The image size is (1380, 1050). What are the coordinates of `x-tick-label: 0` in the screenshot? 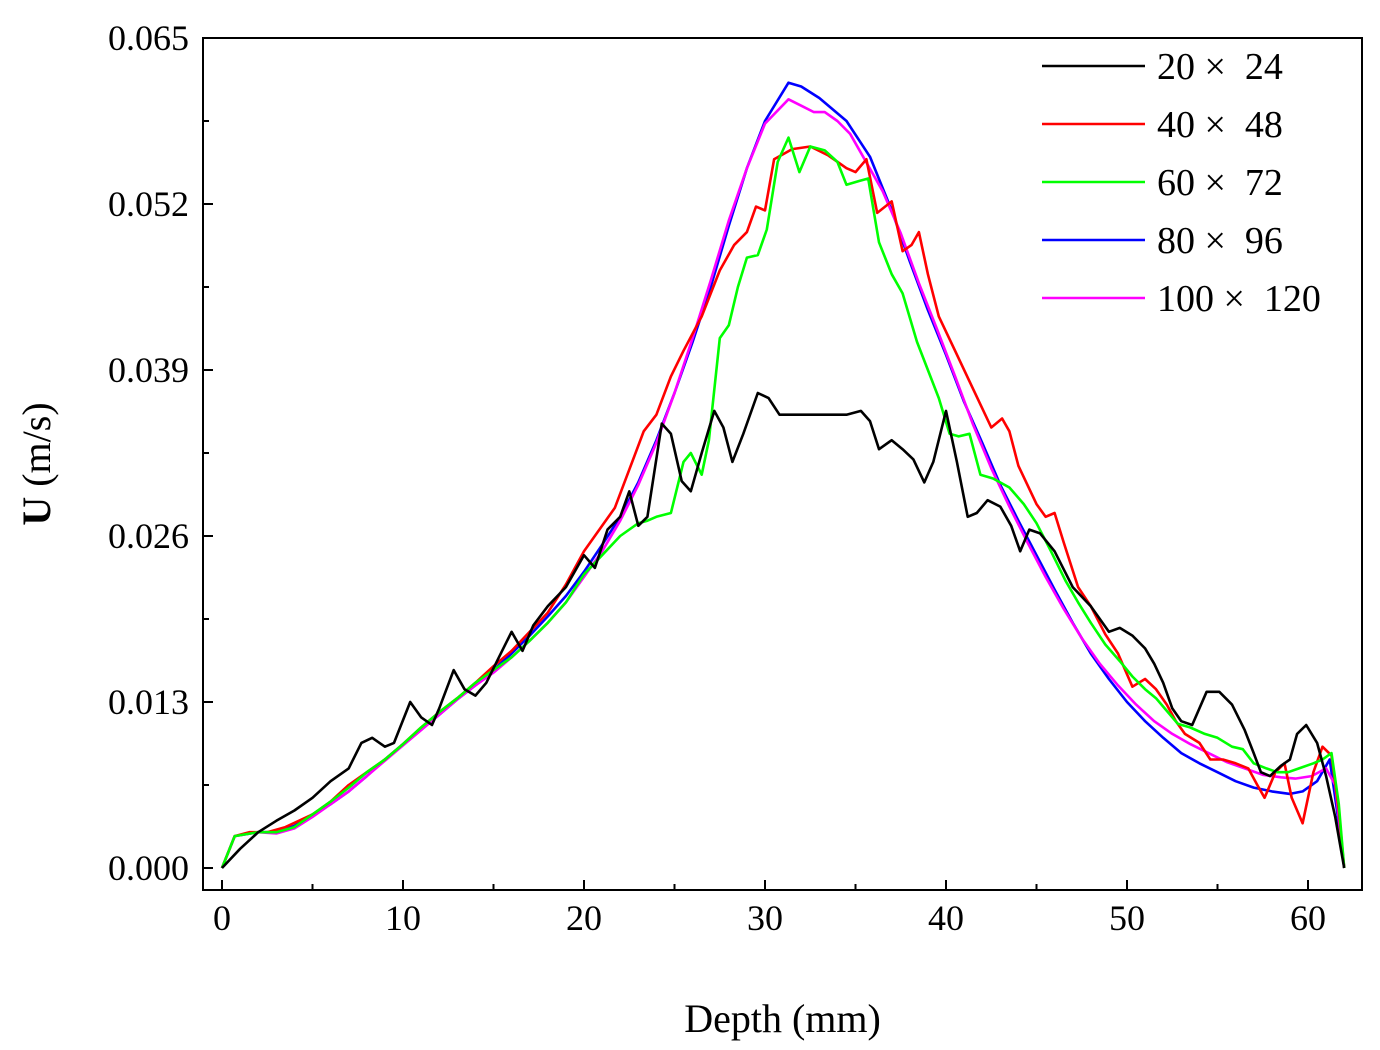 It's located at (222, 918).